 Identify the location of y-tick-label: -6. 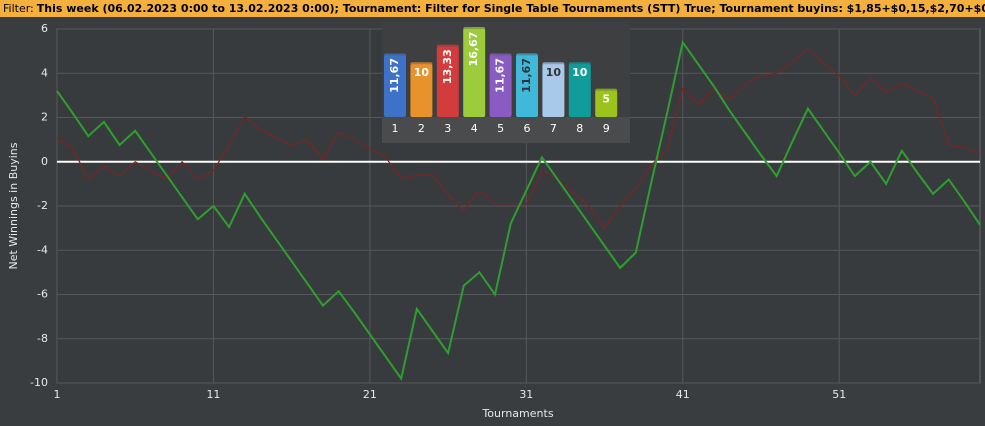
(42, 294).